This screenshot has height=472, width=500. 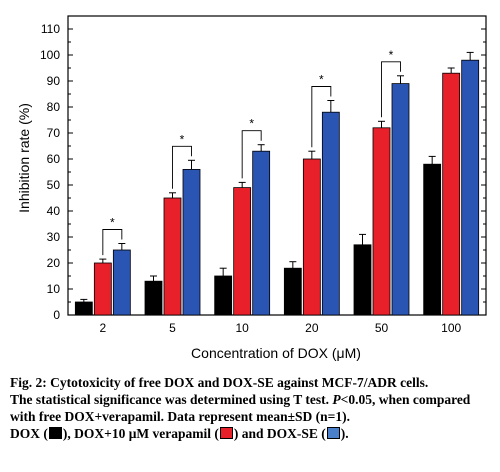 What do you see at coordinates (54, 185) in the screenshot?
I see `y-tick-label: 50` at bounding box center [54, 185].